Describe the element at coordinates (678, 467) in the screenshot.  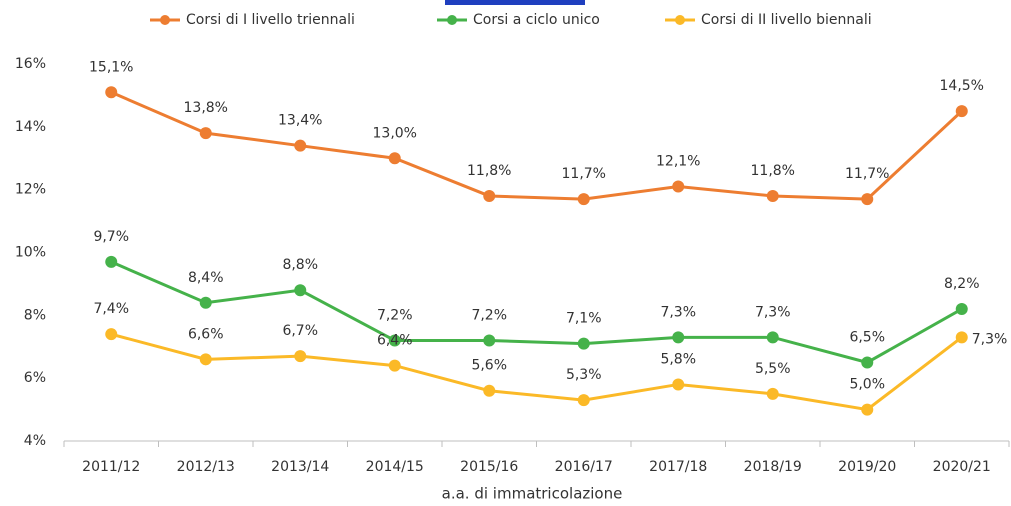
I see `x-tick-label: 2017/18` at that location.